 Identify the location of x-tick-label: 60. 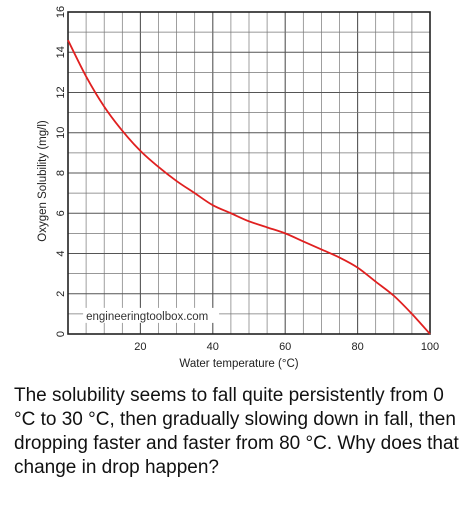
(285, 347).